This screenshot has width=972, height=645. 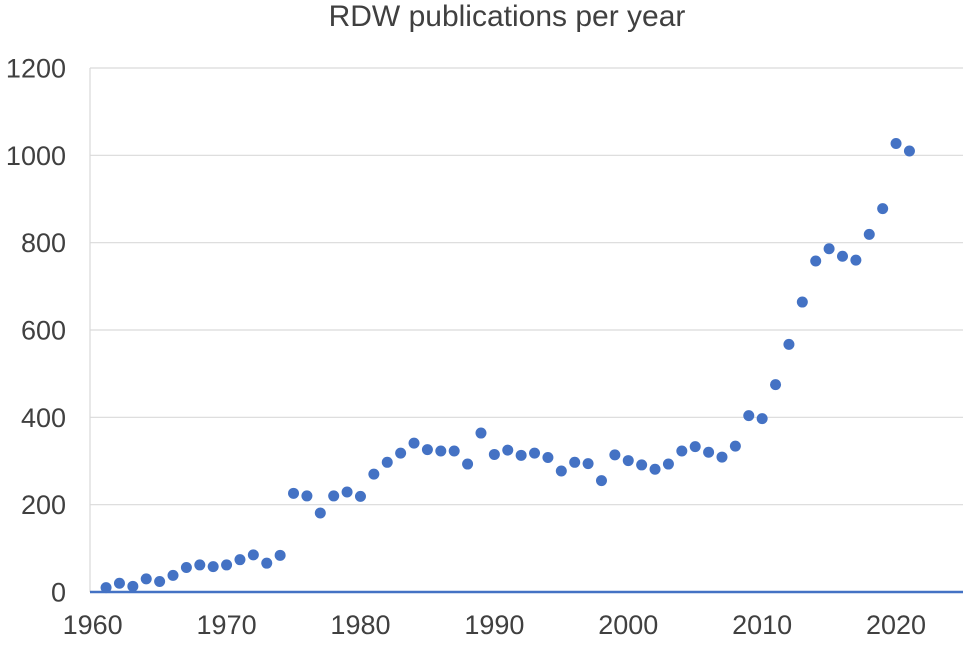 What do you see at coordinates (896, 625) in the screenshot?
I see `x-tick-label: 2020` at bounding box center [896, 625].